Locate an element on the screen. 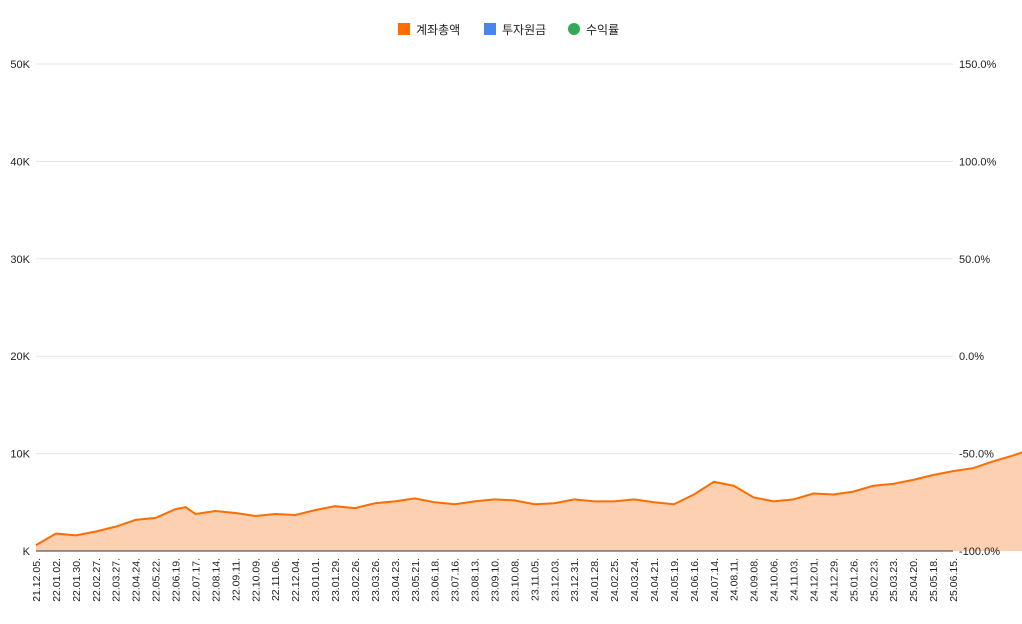 The width and height of the screenshot is (1022, 624). x-axis-tick-label: 23.10.08. is located at coordinates (515, 580).